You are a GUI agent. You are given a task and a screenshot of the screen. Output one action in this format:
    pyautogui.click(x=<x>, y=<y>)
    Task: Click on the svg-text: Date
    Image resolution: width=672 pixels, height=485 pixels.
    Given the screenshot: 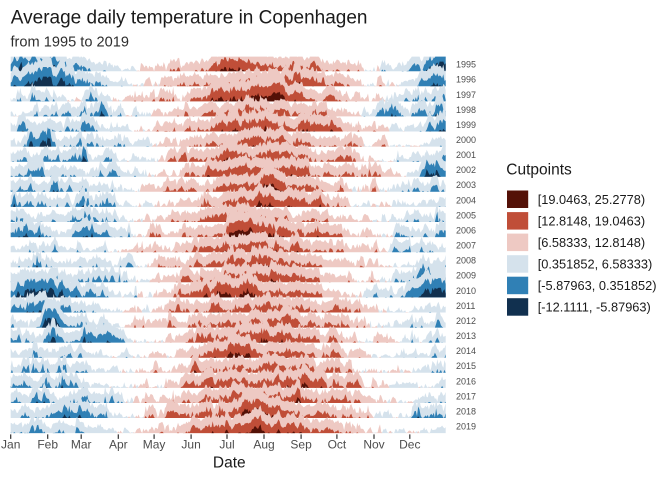 What is the action you would take?
    pyautogui.click(x=229, y=463)
    